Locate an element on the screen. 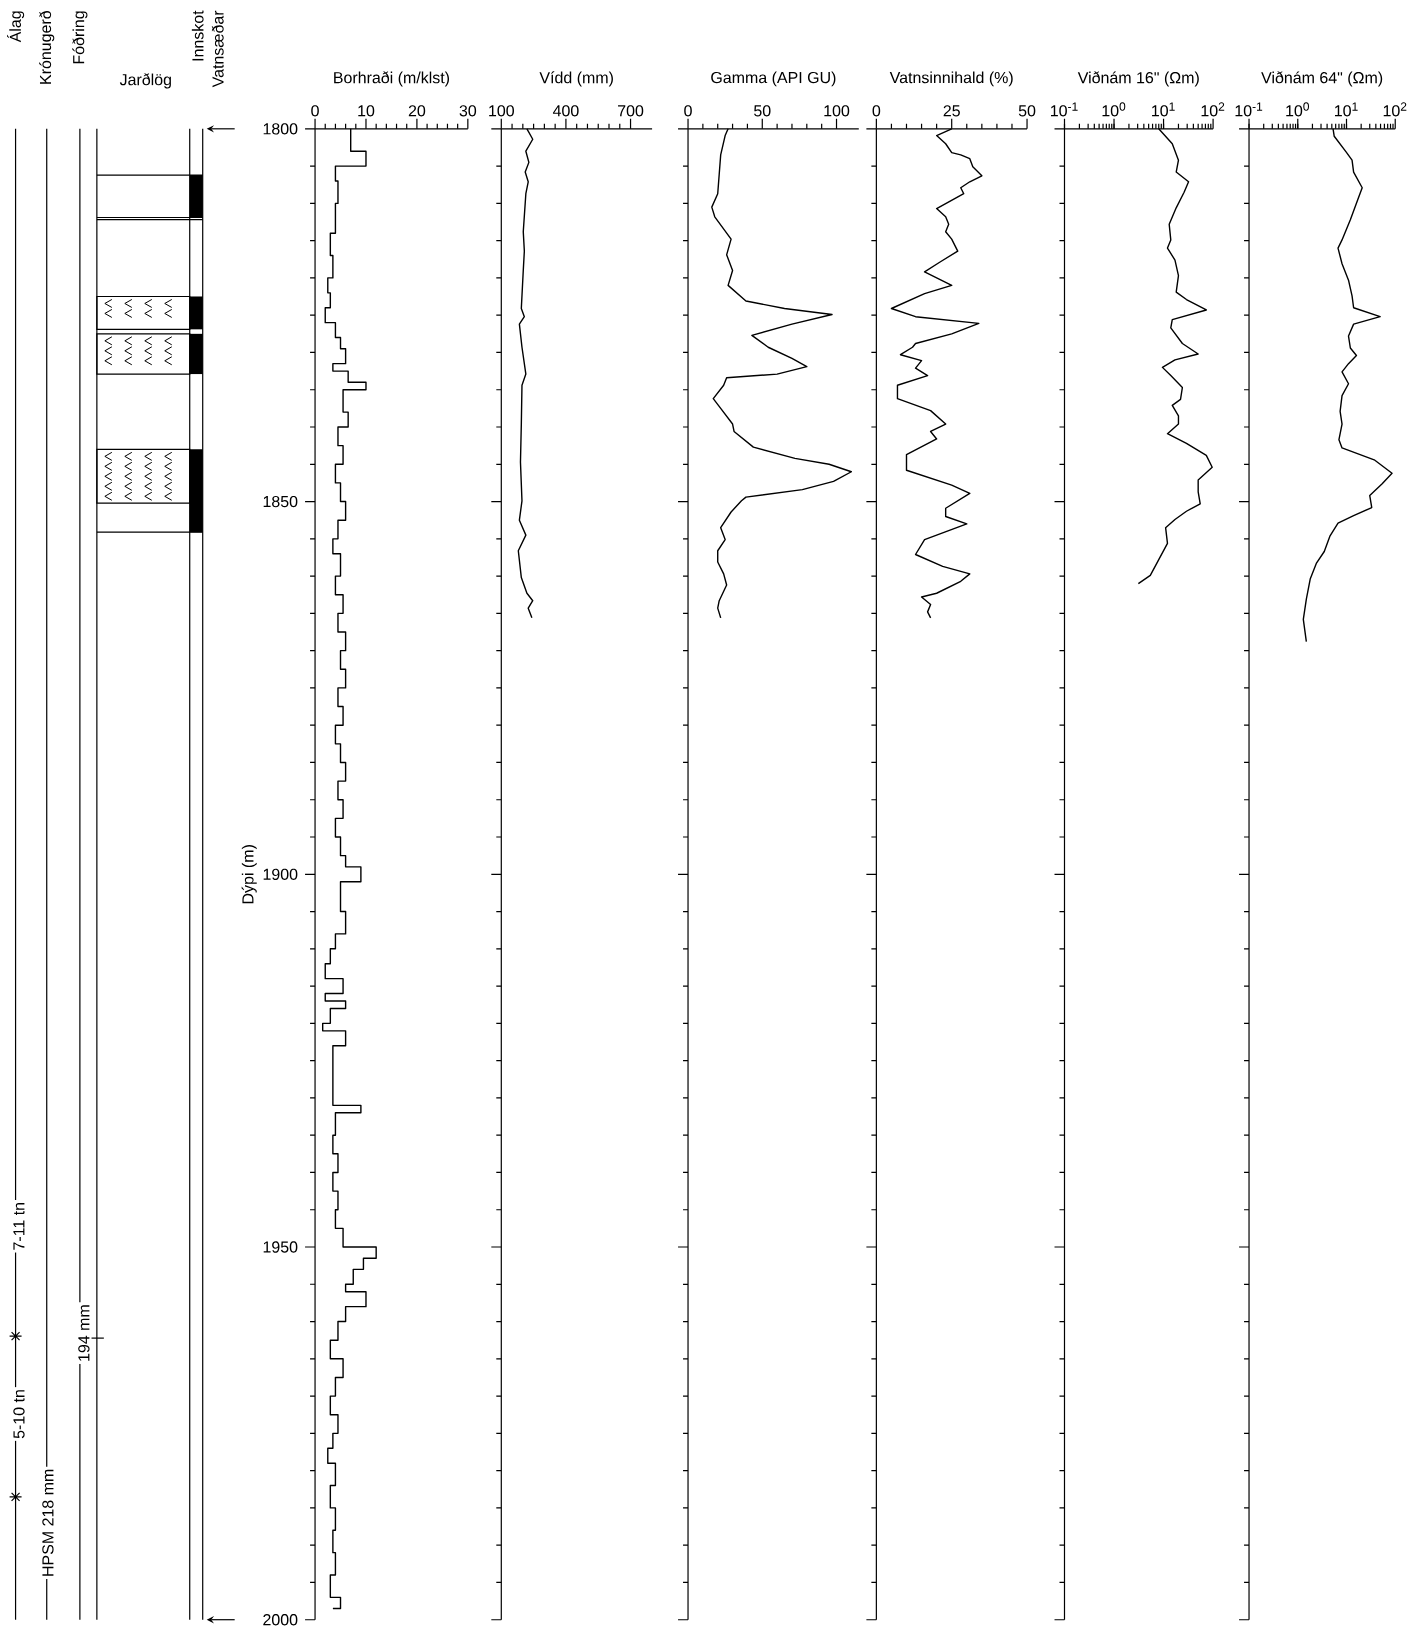 The height and width of the screenshot is (1632, 1419). text: Krónugerð is located at coordinates (47, 47).